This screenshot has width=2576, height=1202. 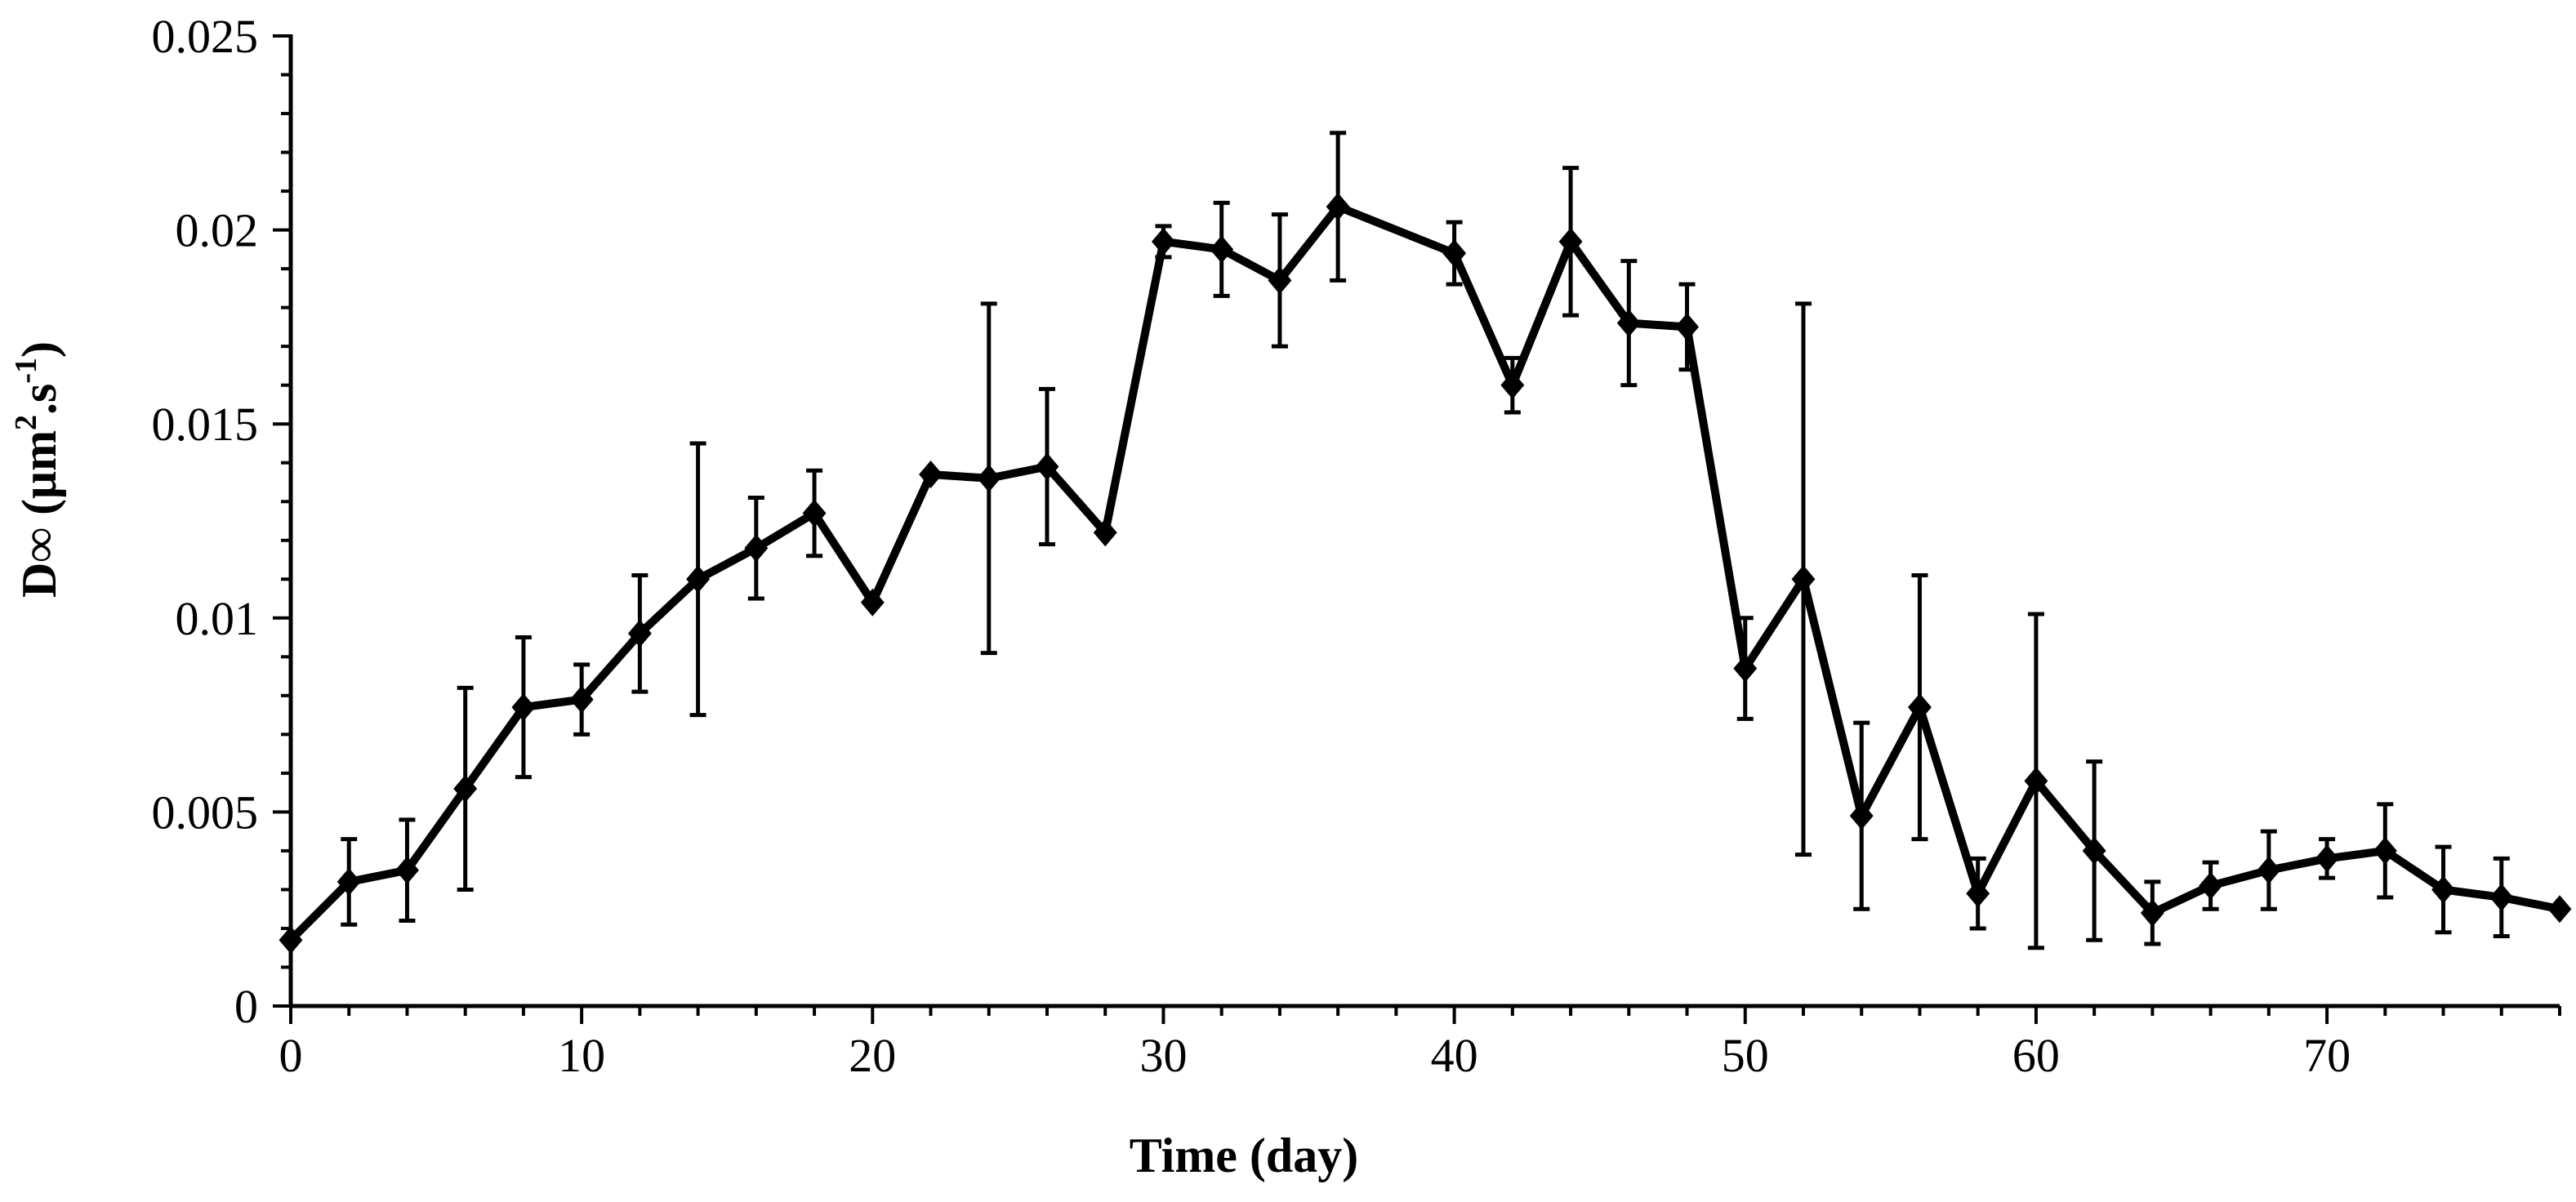 I want to click on y-axis-title-prefix: D∞ (μm, so click(x=39, y=514).